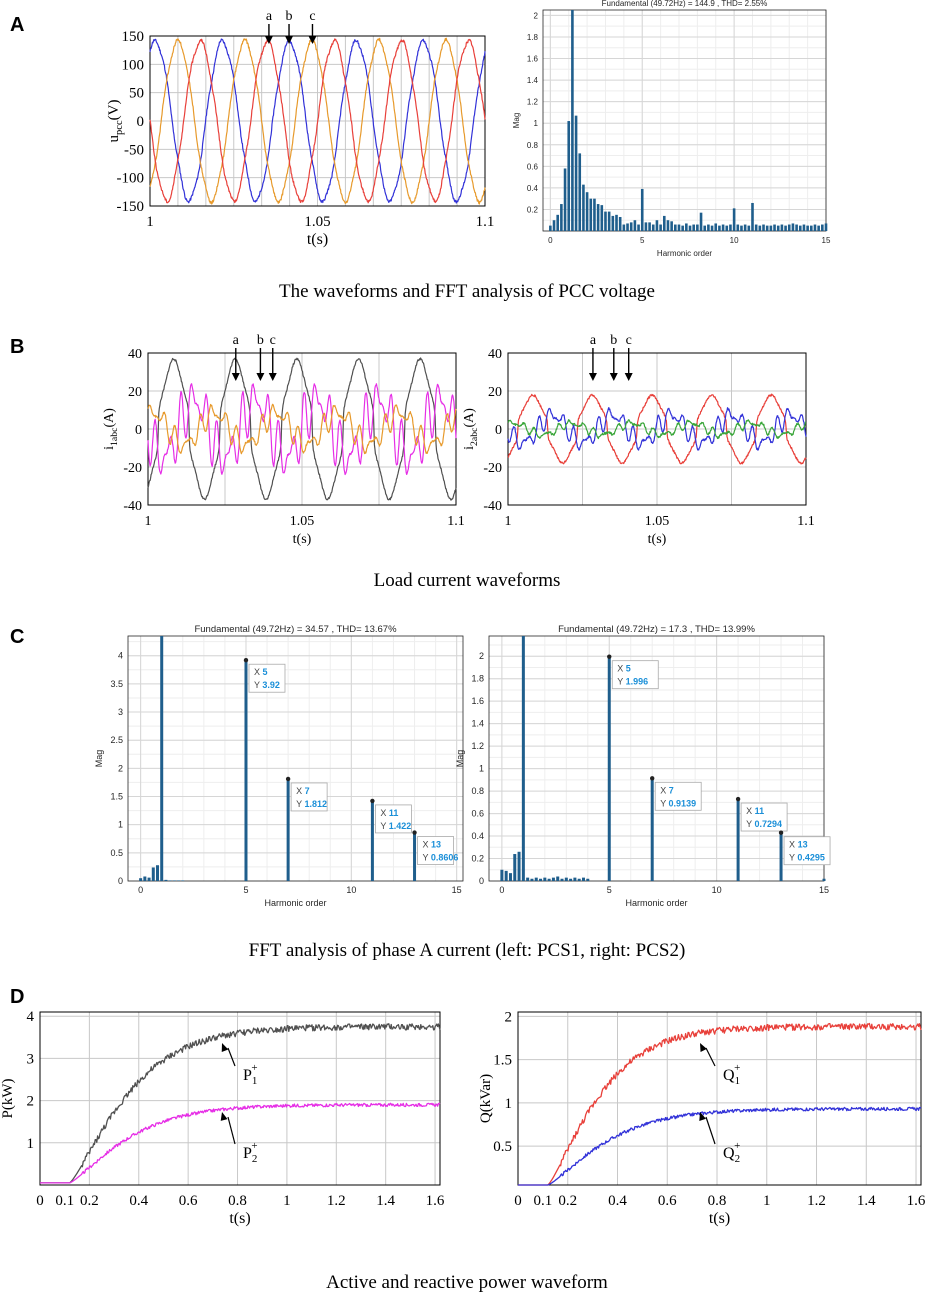 The height and width of the screenshot is (1295, 934). Describe the element at coordinates (231, 1130) in the screenshot. I see `D1-label-arrow` at that location.